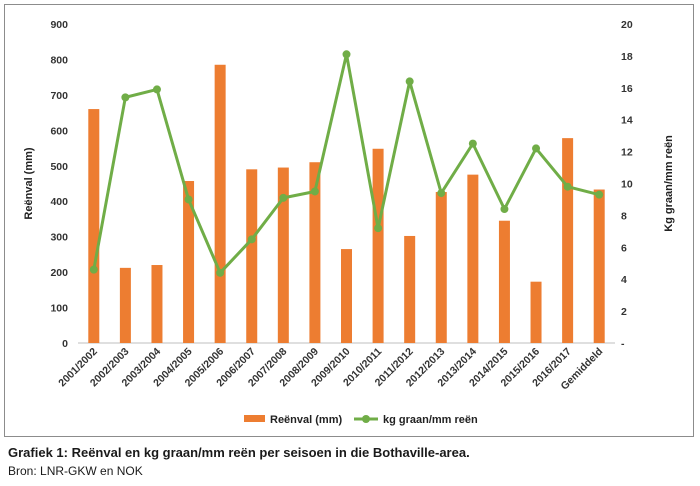  Describe the element at coordinates (59, 238) in the screenshot. I see `y-left-tick-label: 300` at that location.